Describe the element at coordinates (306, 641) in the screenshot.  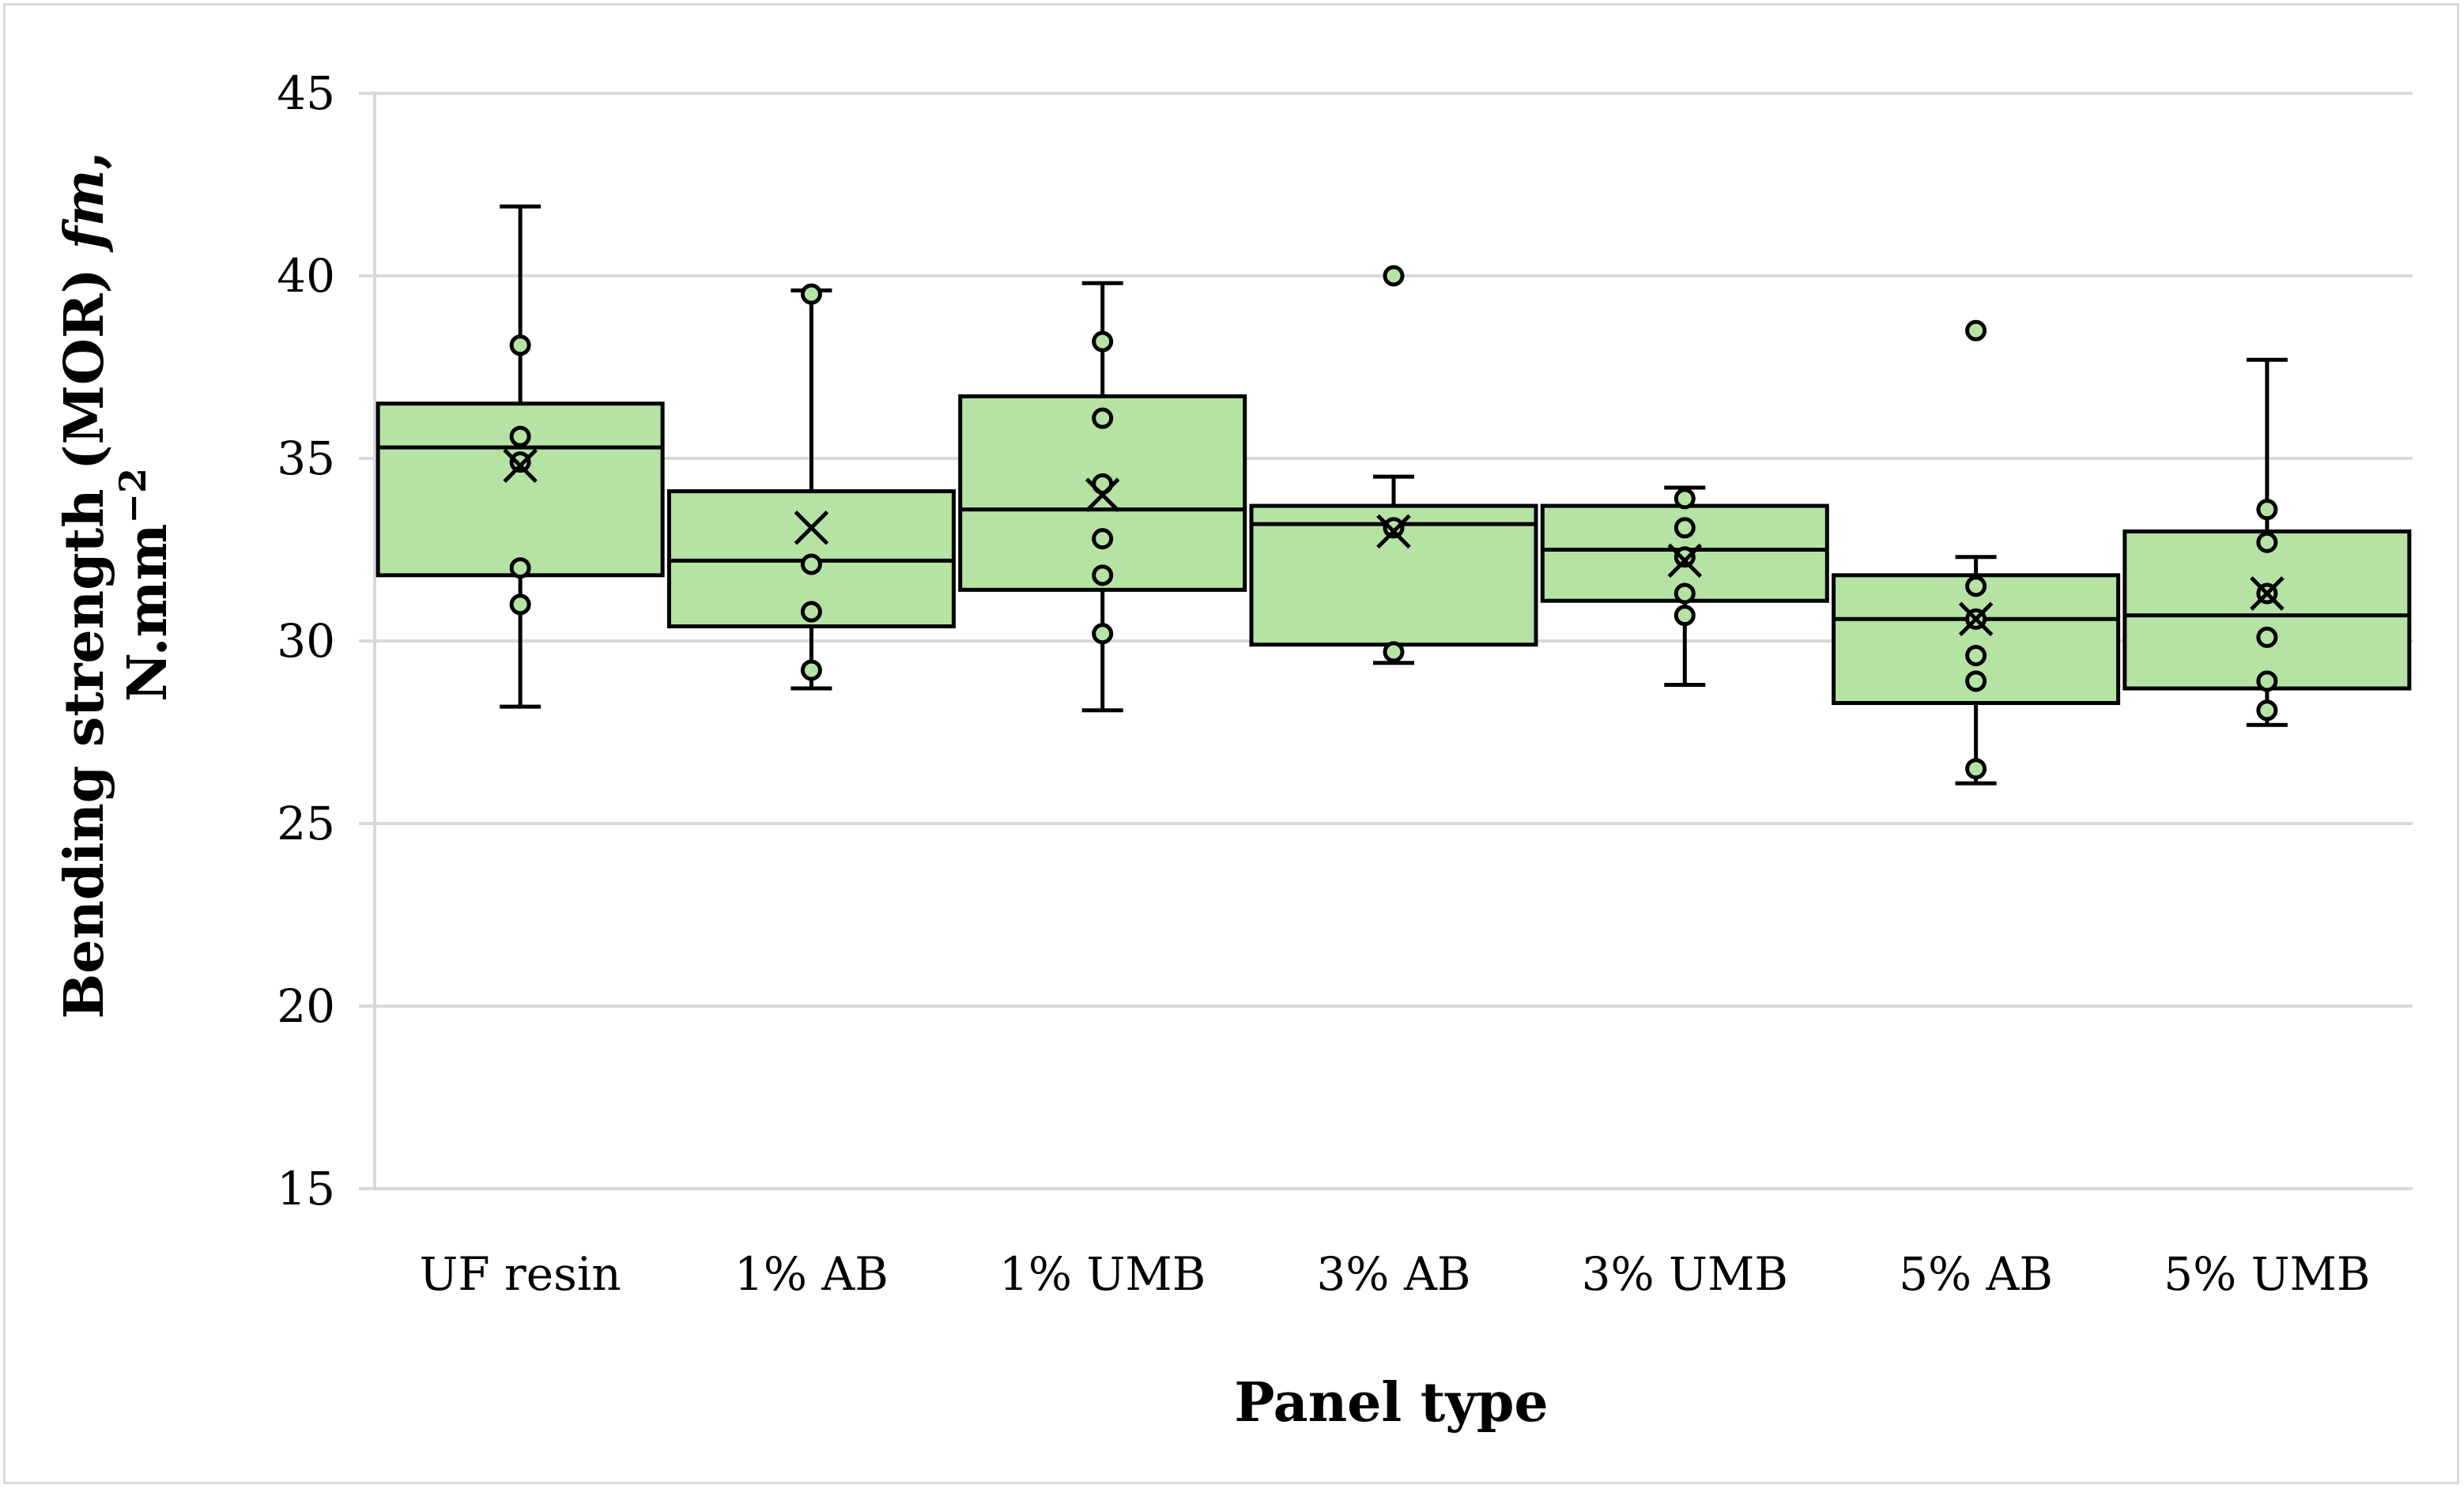
I see `y-tick-label-30: 30` at that location.